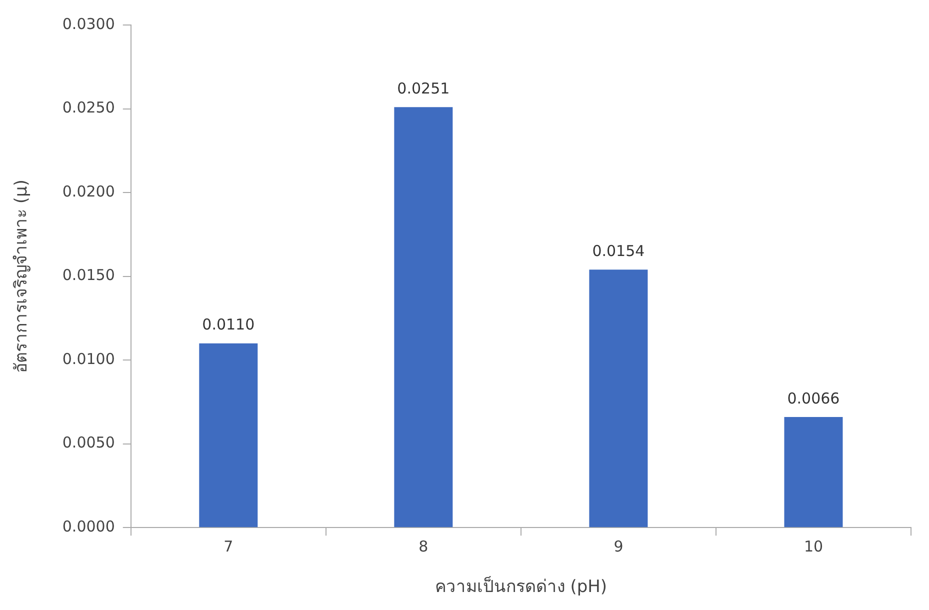 The height and width of the screenshot is (610, 929). I want to click on y-tick-label: 0.0200, so click(88, 191).